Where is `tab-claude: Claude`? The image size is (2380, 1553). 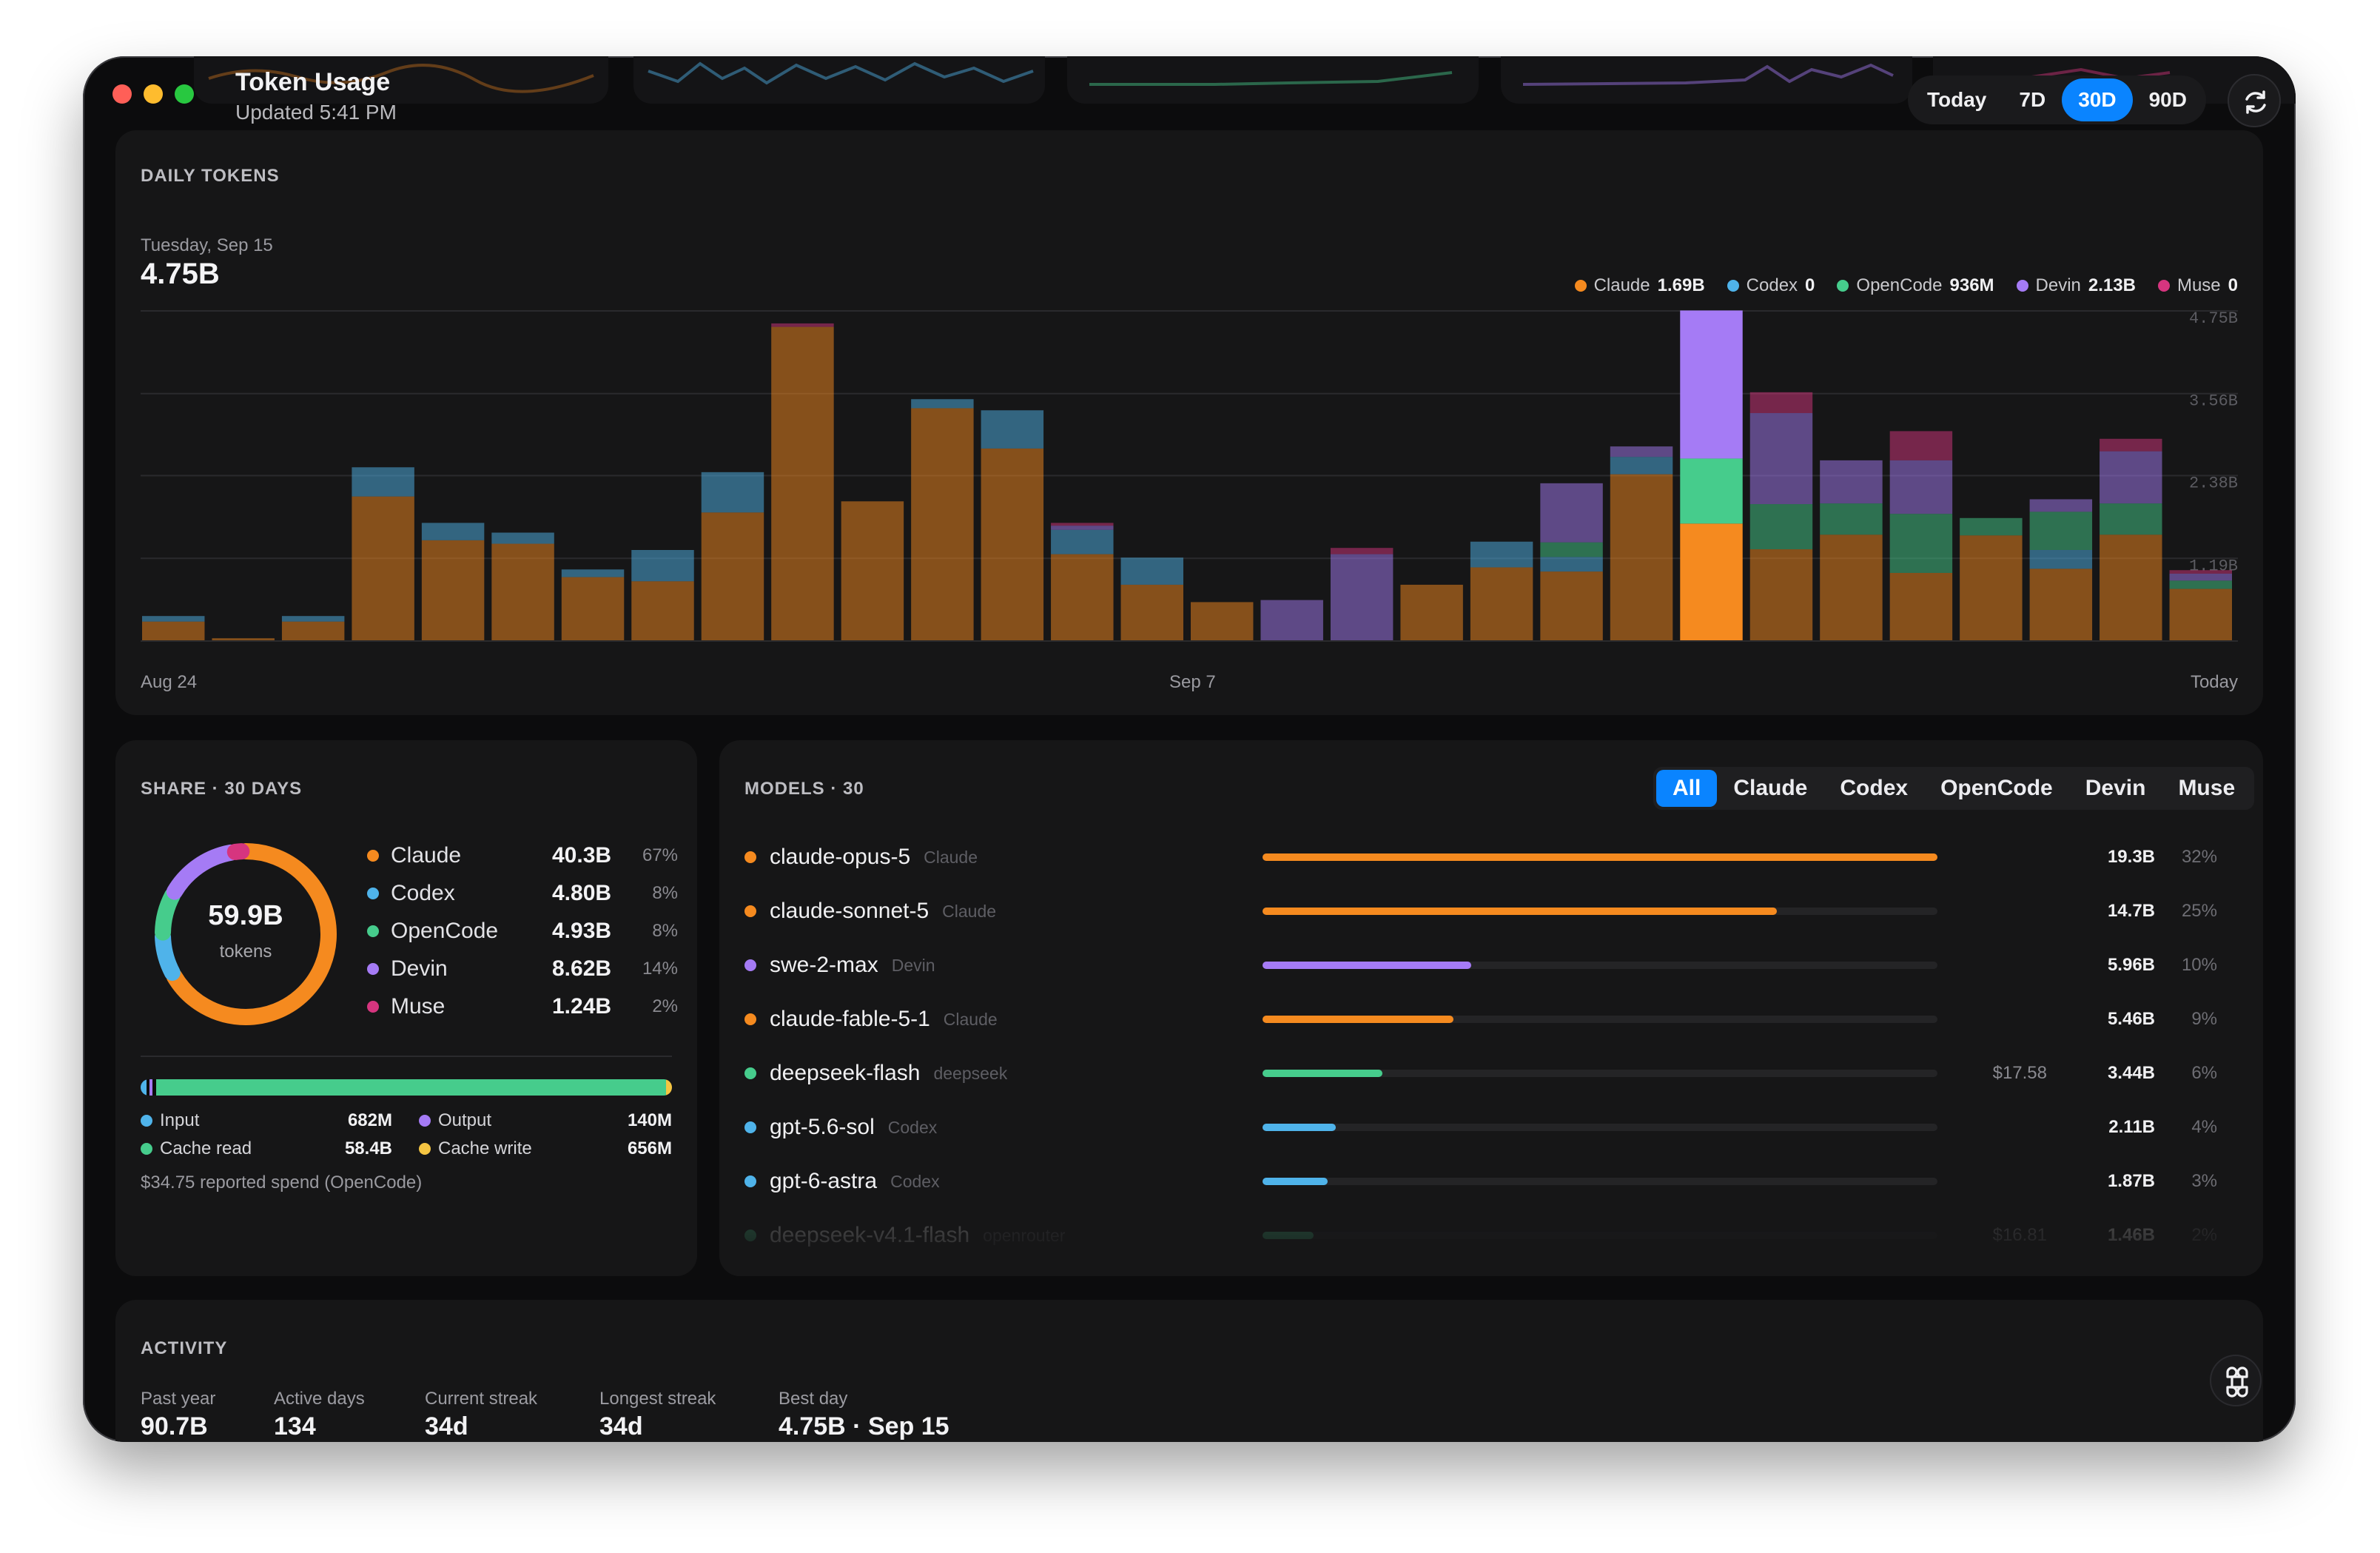 tab-claude: Claude is located at coordinates (1771, 788).